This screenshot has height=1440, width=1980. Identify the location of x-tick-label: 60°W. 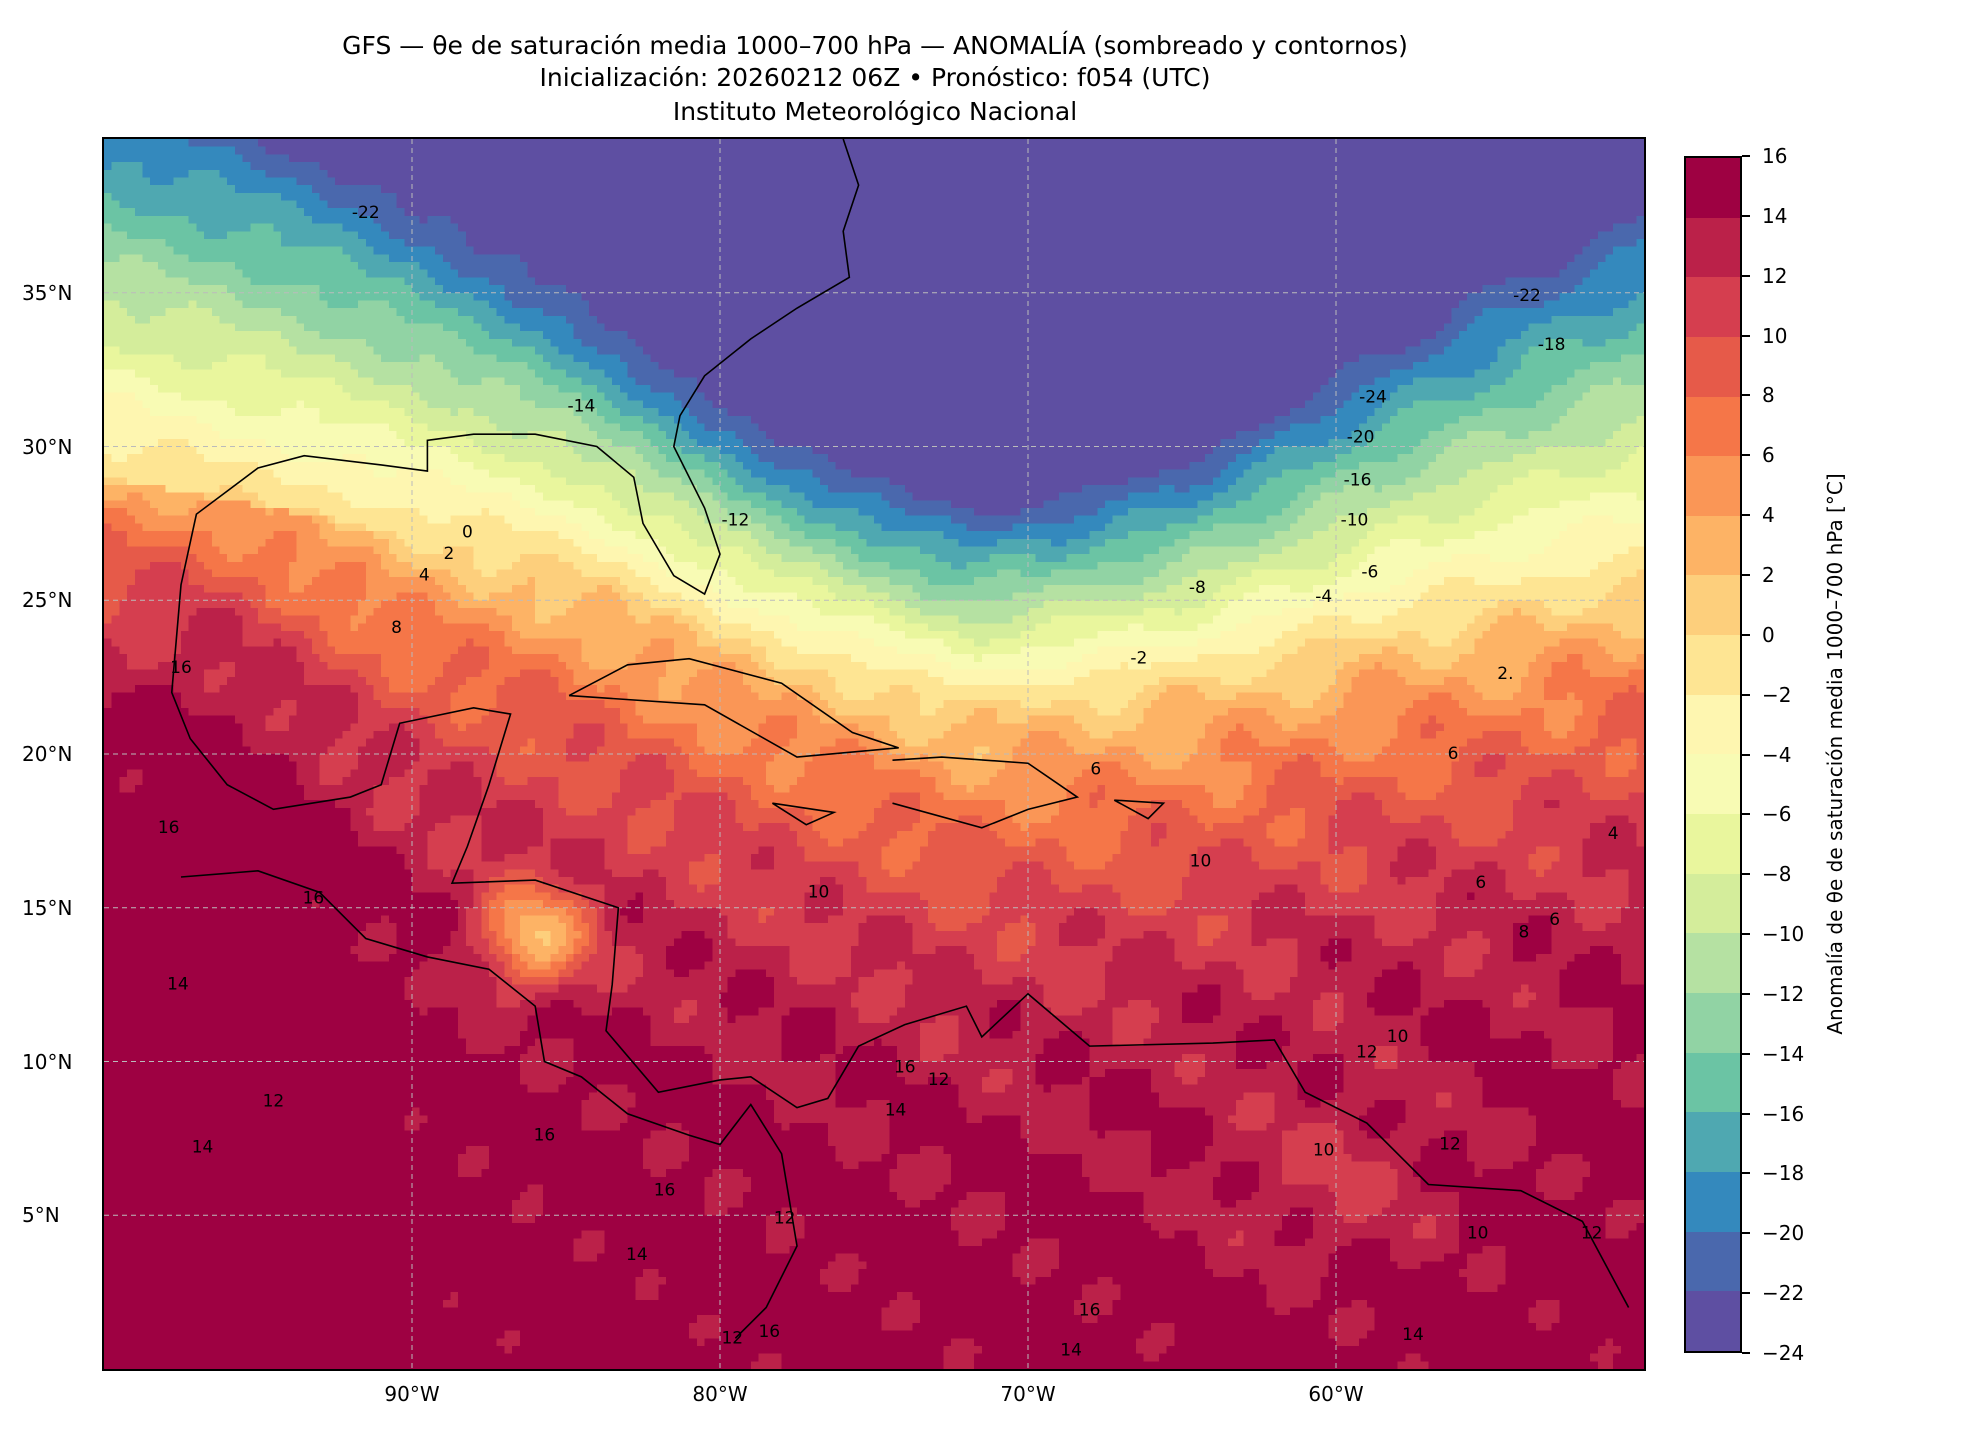
(1336, 1394).